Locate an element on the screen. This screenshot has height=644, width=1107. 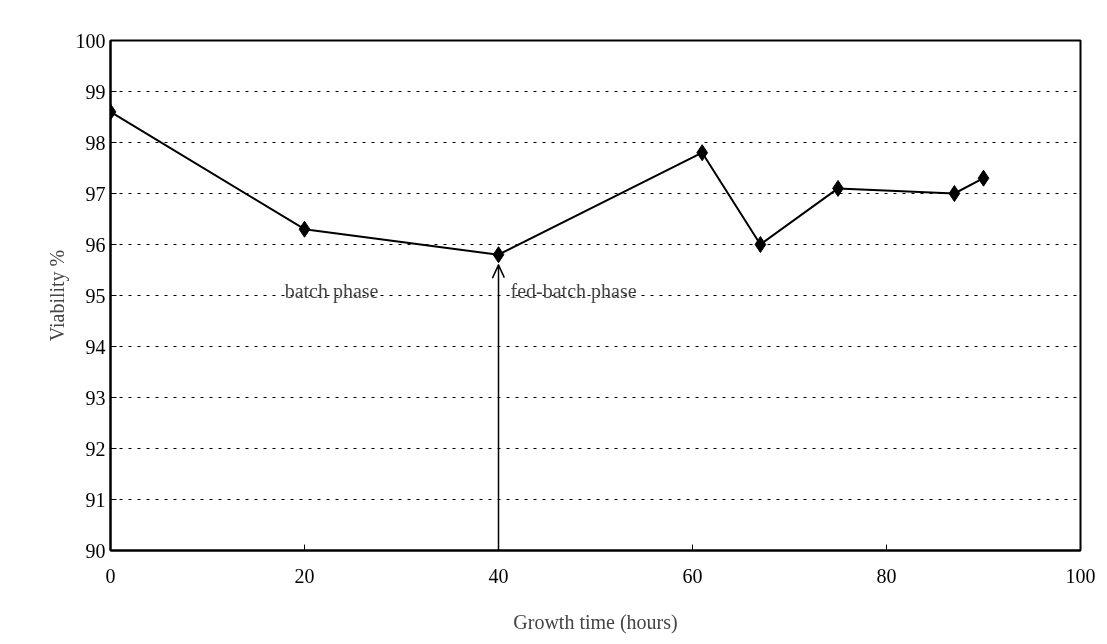
y-tick-label: 94 is located at coordinates (95, 346).